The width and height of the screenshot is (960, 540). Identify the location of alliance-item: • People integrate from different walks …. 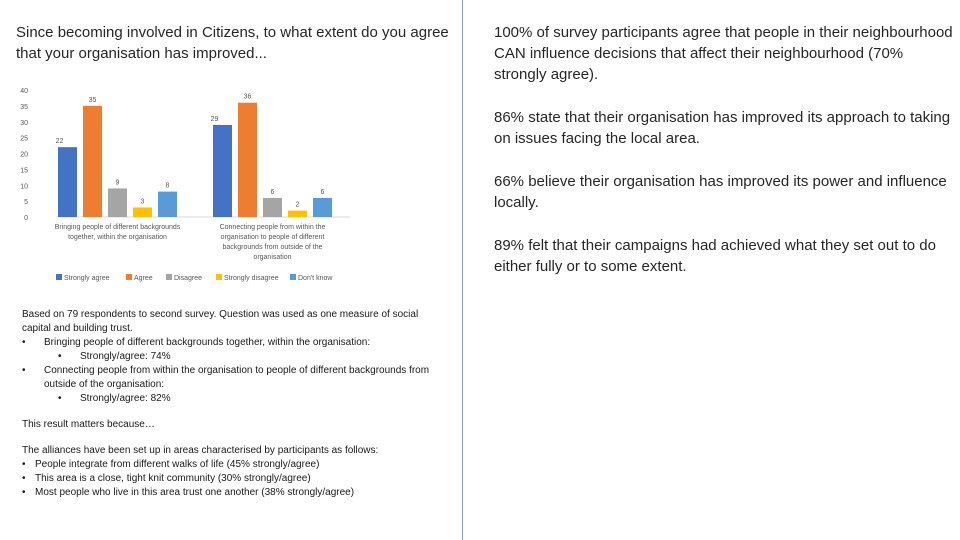
(227, 465).